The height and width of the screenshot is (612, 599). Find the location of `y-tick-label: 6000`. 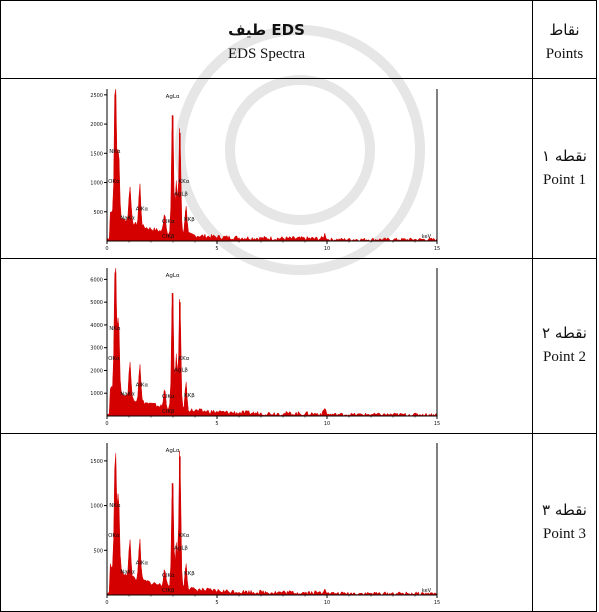

y-tick-label: 6000 is located at coordinates (96, 280).